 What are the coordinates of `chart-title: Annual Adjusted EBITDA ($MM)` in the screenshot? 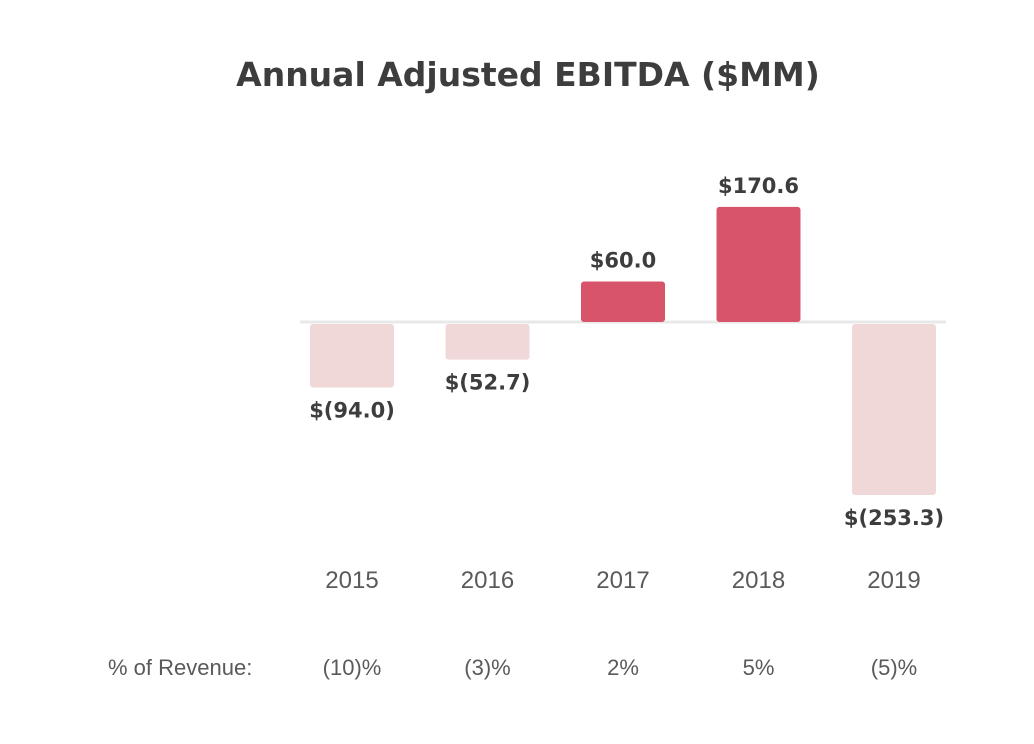 It's located at (528, 74).